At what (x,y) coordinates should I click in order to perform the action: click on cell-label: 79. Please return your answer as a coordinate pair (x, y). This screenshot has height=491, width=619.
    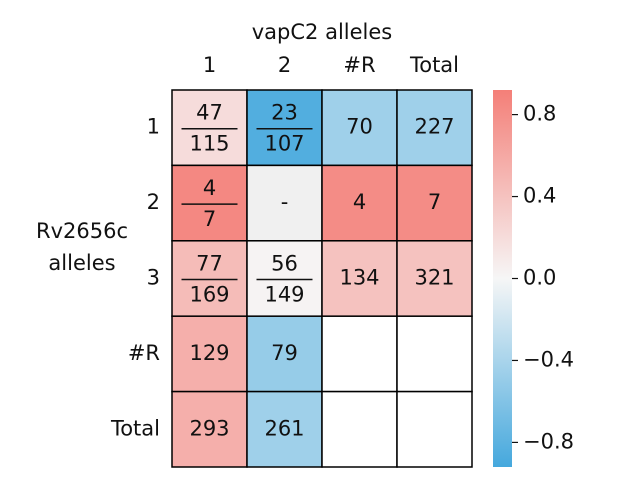
    Looking at the image, I should click on (284, 353).